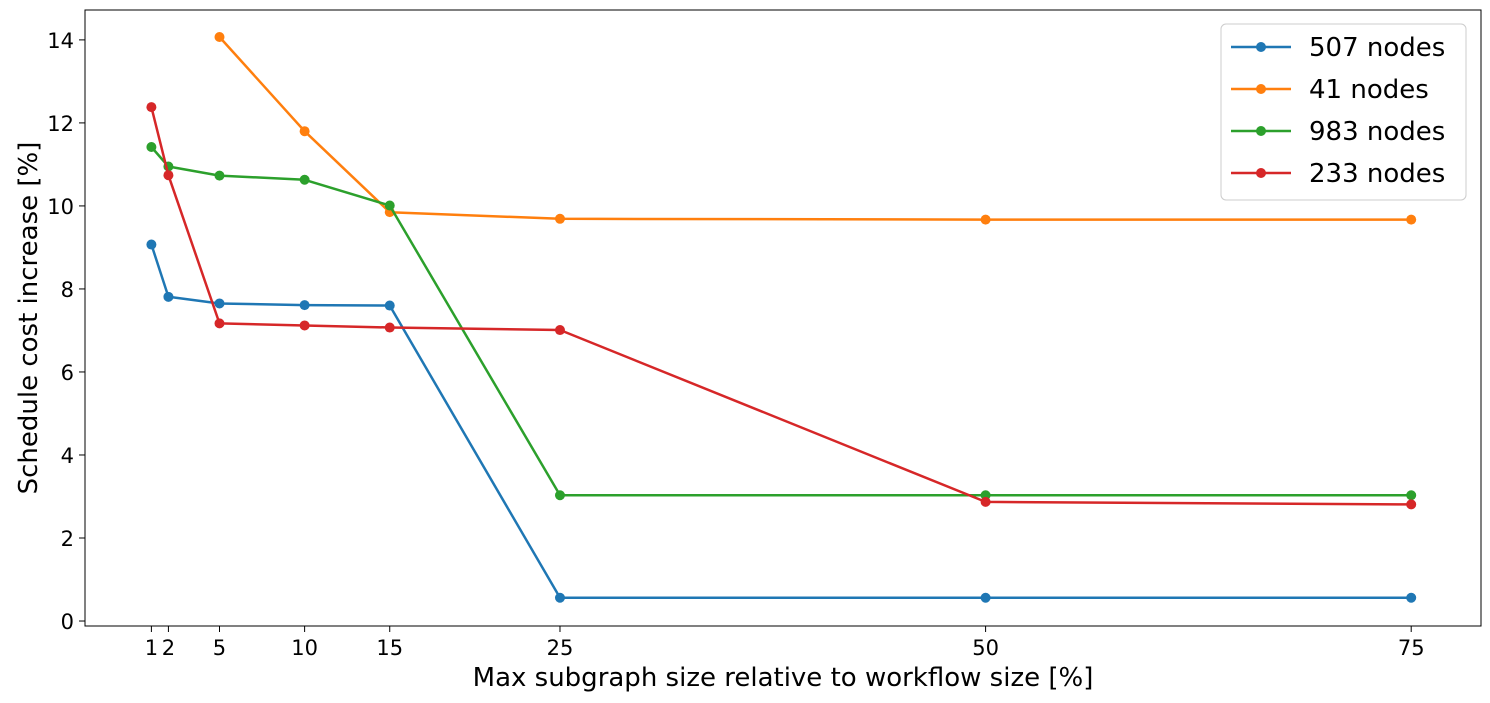 This screenshot has height=703, width=1490. I want to click on x-tick-label: 75, so click(1411, 648).